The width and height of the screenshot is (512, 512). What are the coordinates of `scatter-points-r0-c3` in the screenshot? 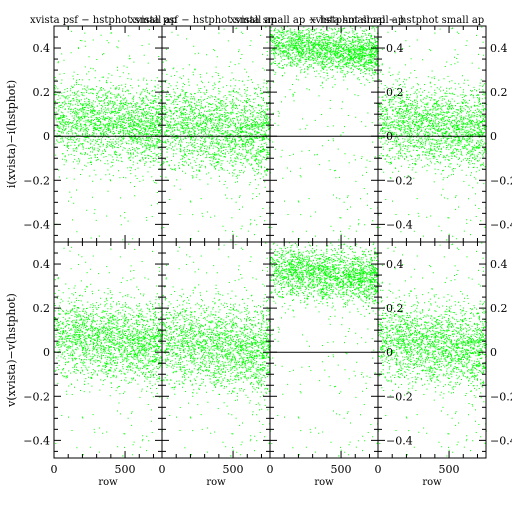 It's located at (432, 133).